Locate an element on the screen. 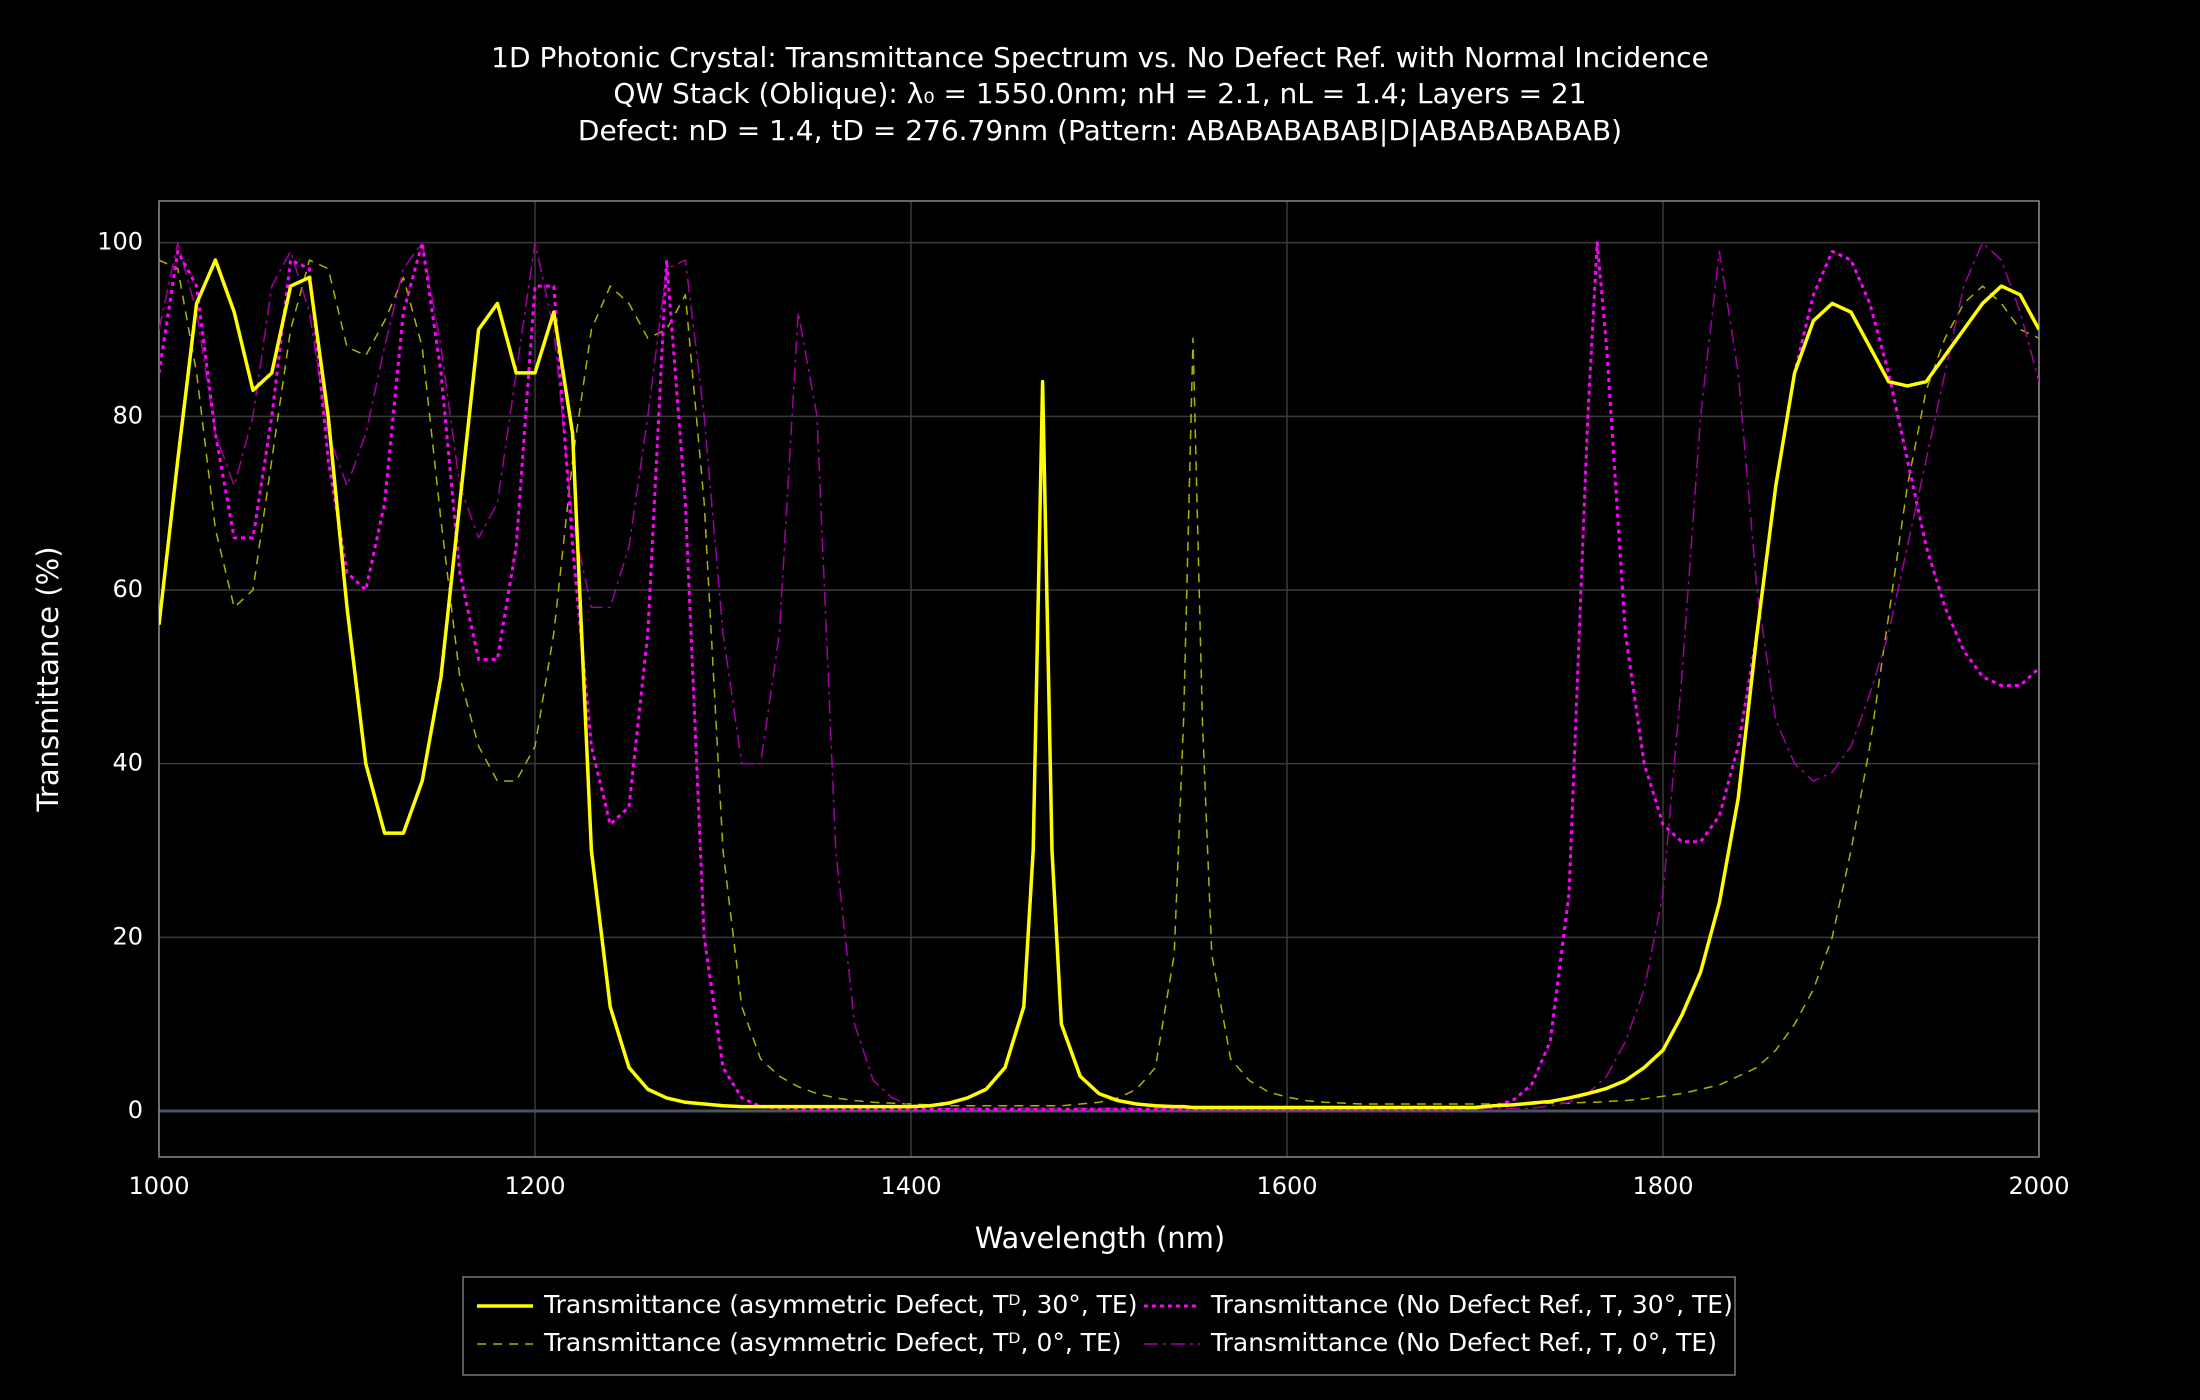 This screenshot has width=2200, height=1400. y-tick-label: 40 is located at coordinates (127, 763).